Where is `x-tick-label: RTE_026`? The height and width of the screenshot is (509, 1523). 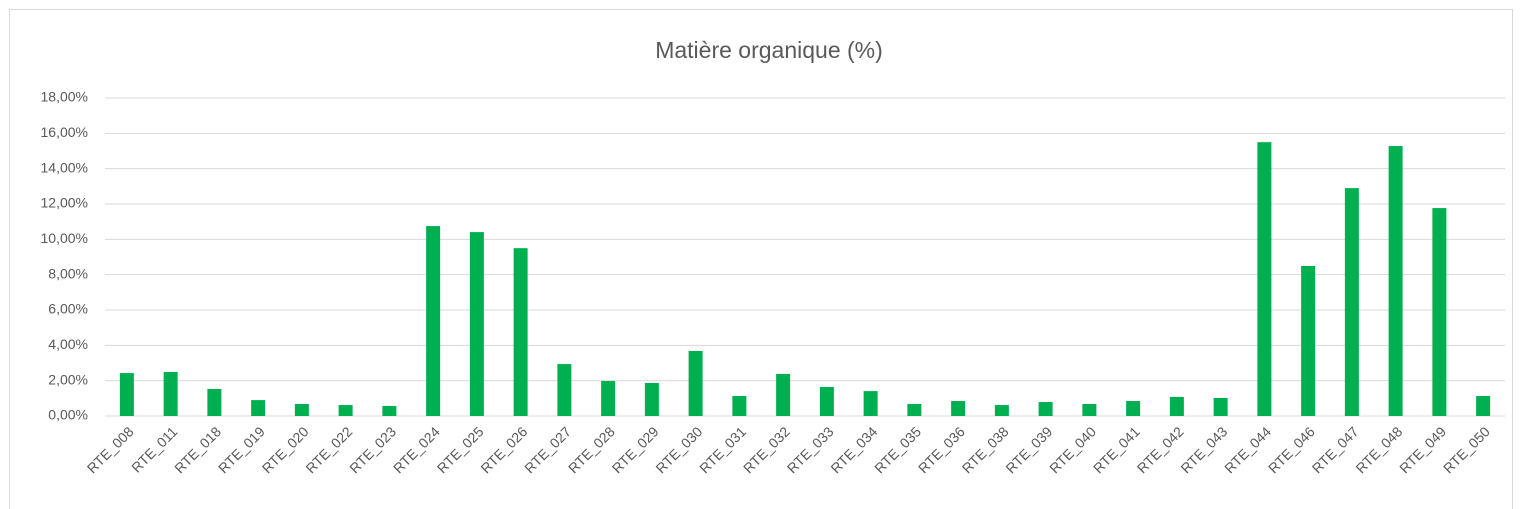 x-tick-label: RTE_026 is located at coordinates (503, 449).